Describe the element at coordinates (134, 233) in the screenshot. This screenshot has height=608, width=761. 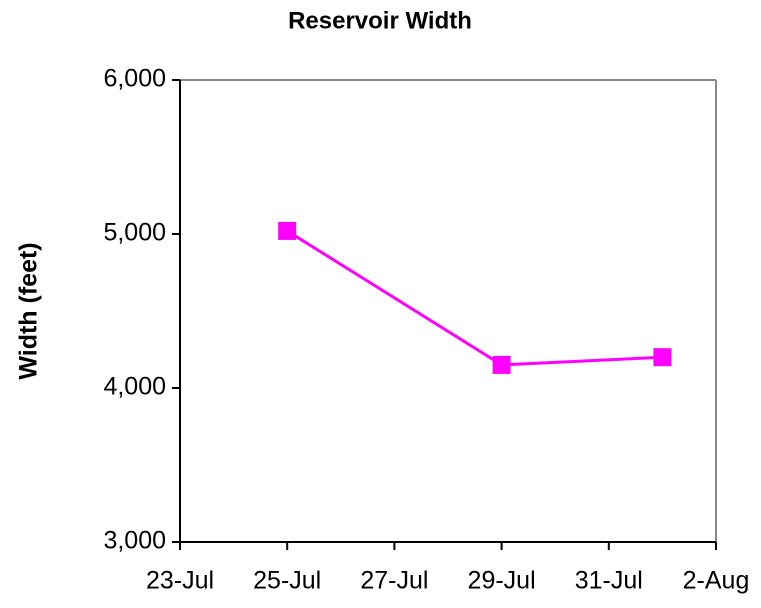
I see `y-tick-label: 5,000` at that location.